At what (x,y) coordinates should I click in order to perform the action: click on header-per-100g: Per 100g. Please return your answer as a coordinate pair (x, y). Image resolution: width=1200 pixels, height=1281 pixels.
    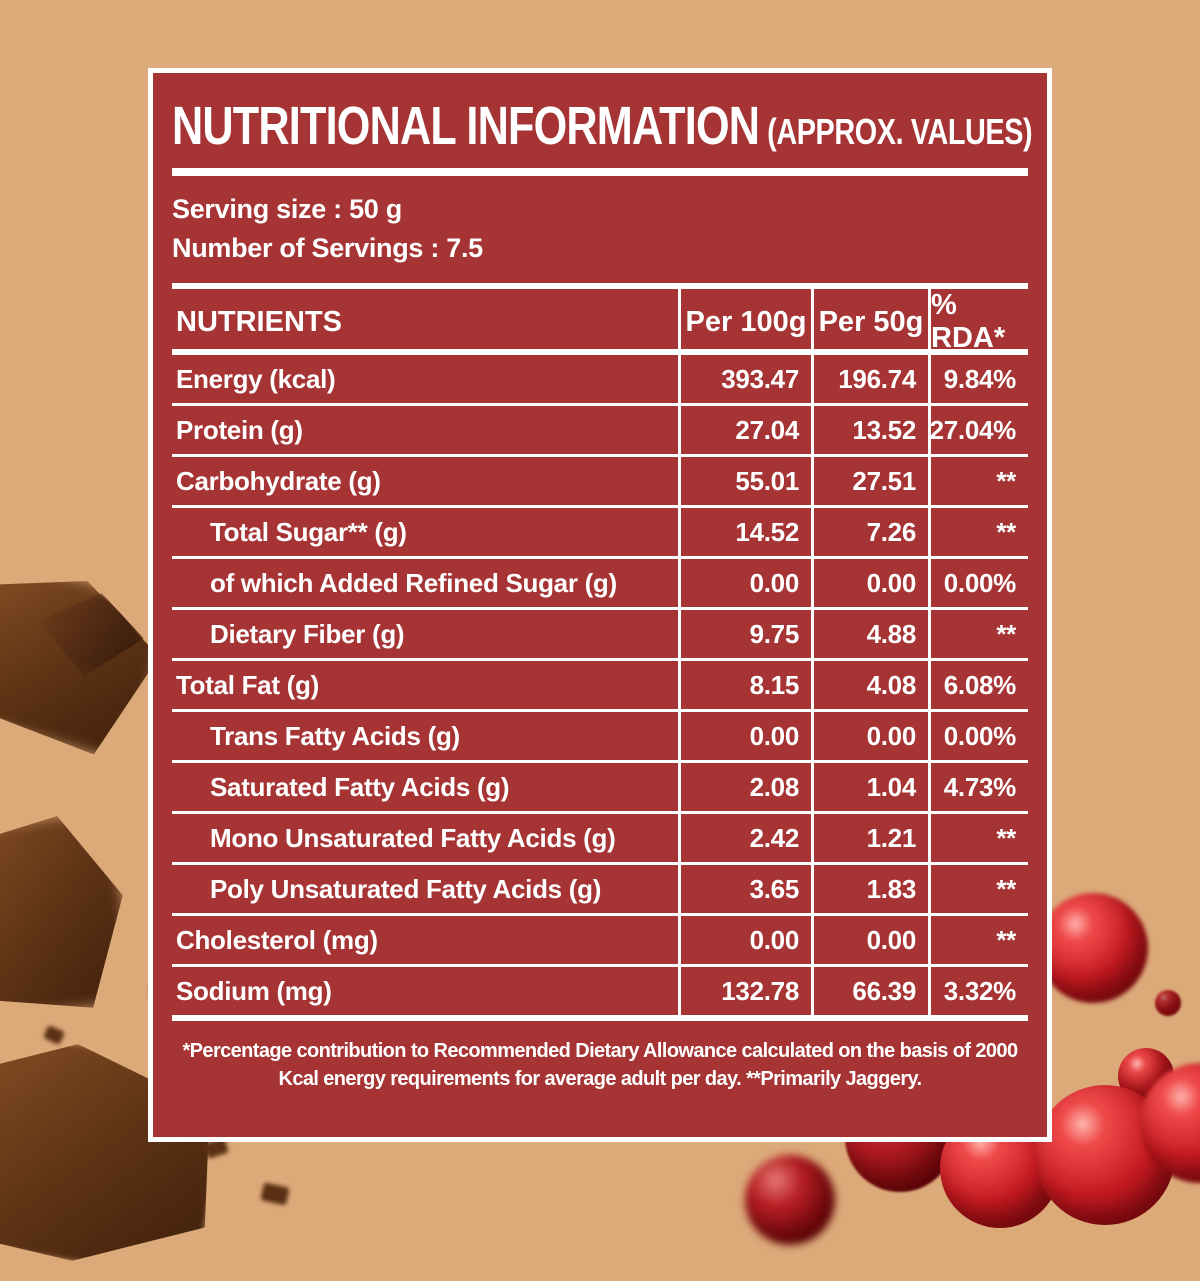
    Looking at the image, I should click on (744, 322).